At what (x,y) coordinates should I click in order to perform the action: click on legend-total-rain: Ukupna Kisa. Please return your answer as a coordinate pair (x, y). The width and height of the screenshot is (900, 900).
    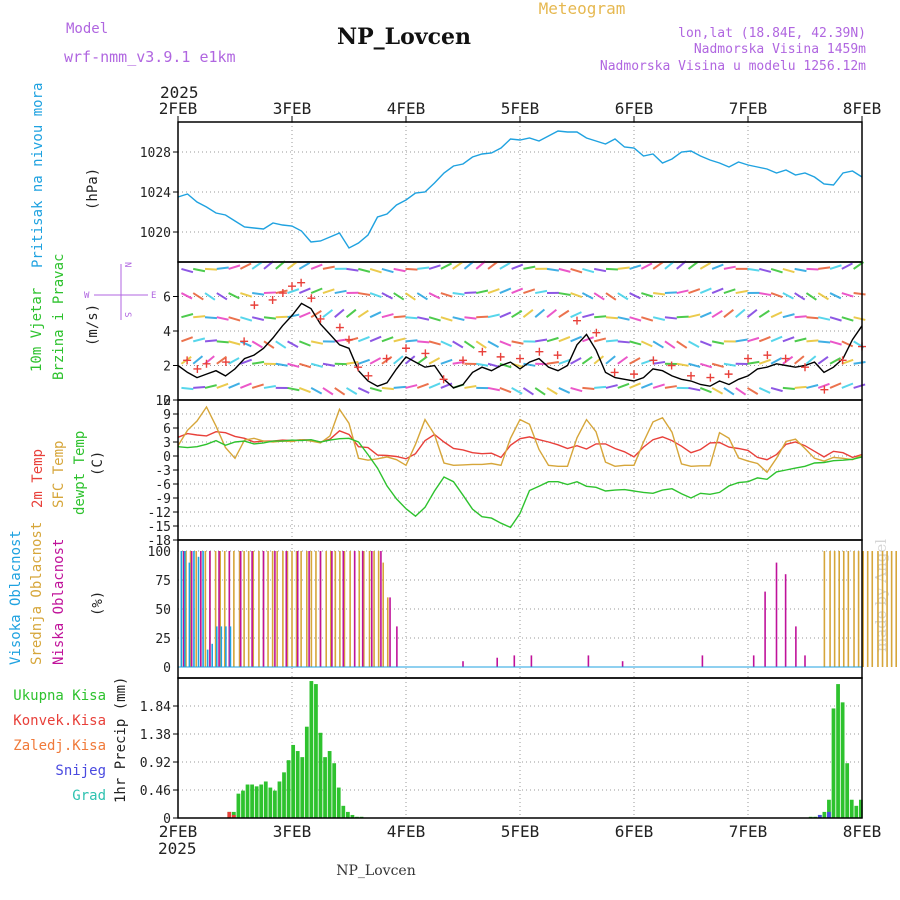
    Looking at the image, I should click on (59, 696).